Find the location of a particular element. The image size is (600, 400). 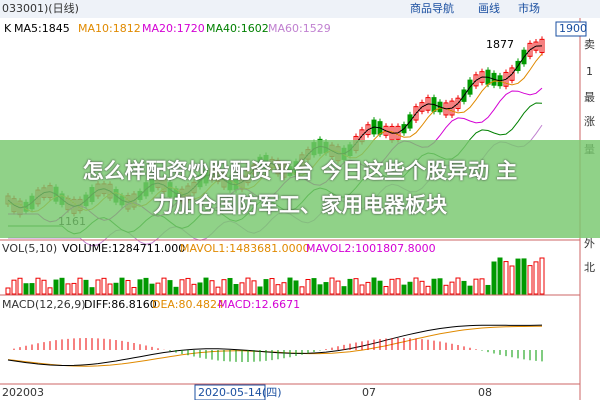

time-label: 2020-05-14(四) is located at coordinates (240, 392).